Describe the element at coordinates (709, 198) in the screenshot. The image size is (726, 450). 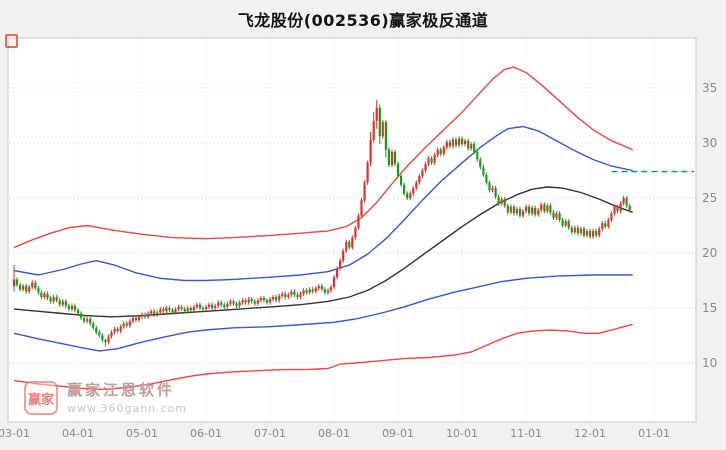
I see `svg-text: 25` at that location.